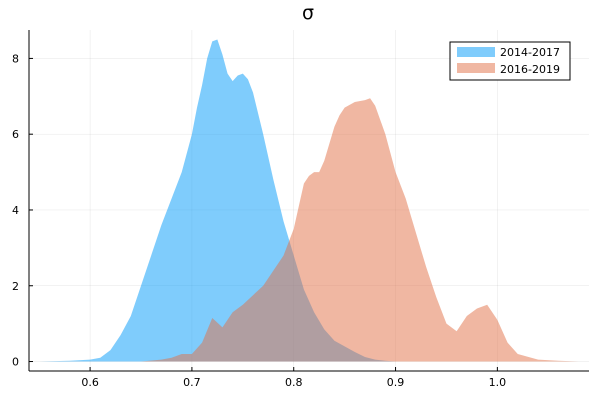 The height and width of the screenshot is (400, 600). What do you see at coordinates (396, 382) in the screenshot?
I see `x-tick-label: 0.9` at bounding box center [396, 382].